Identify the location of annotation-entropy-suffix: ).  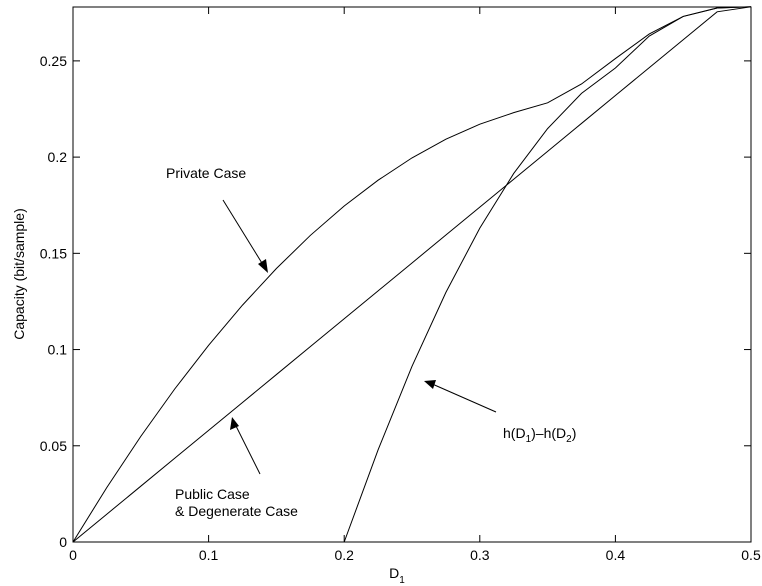
(574, 433).